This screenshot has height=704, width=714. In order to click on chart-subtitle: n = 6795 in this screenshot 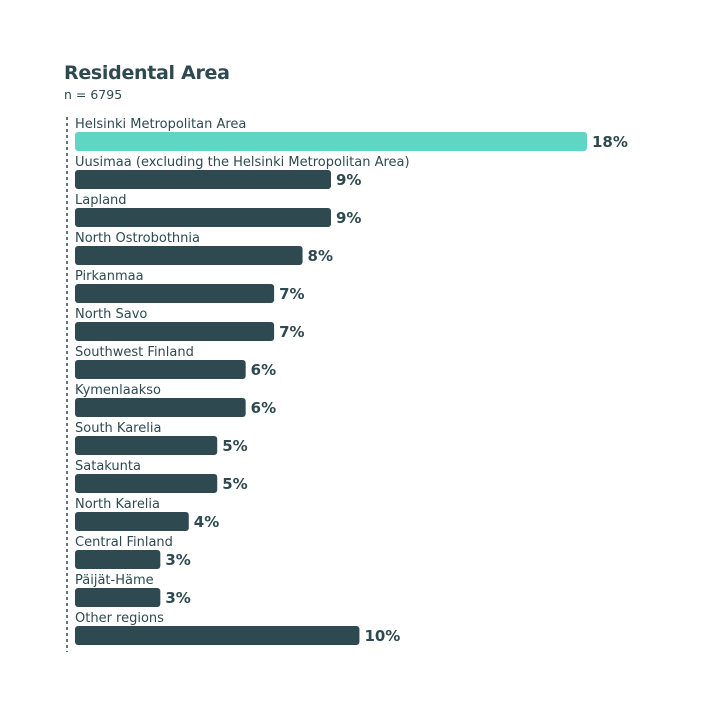, I will do `click(93, 94)`.